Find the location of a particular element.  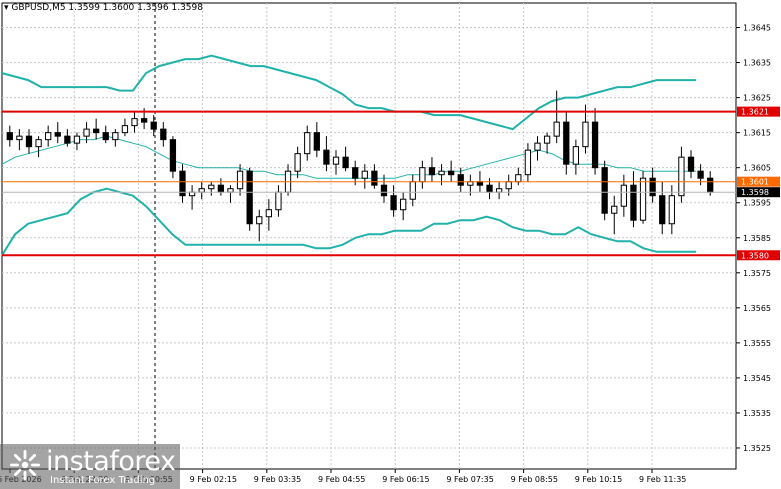

watermark-tagline: Instant Forex Trading is located at coordinates (103, 480).